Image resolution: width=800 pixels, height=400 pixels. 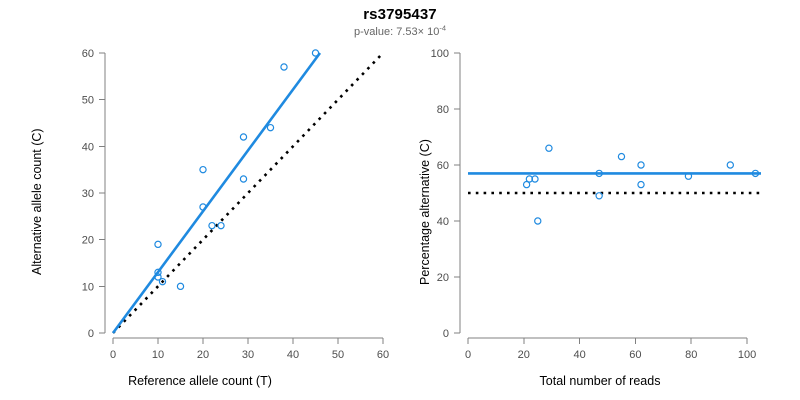 I want to click on left-x-tick-0: 0, so click(x=113, y=355).